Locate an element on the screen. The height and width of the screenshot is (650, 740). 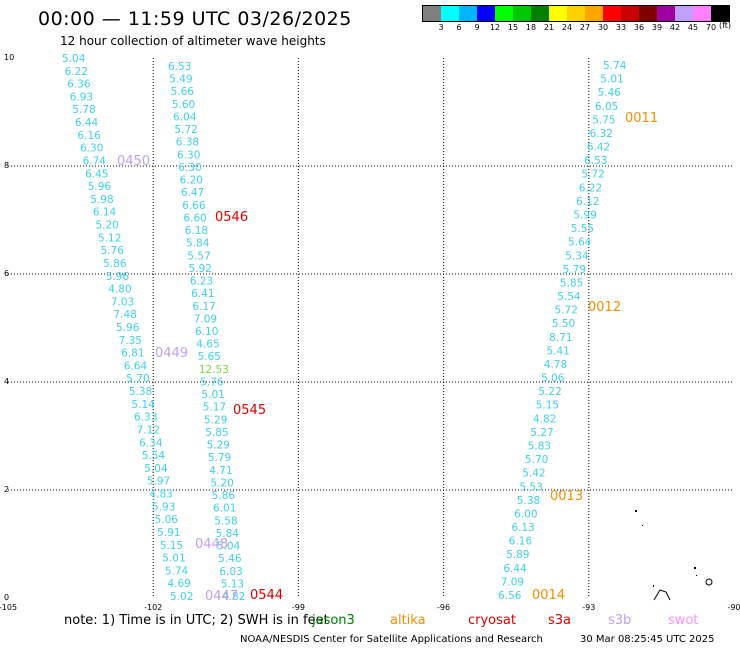
color-scale-tick: 12 is located at coordinates (495, 27).